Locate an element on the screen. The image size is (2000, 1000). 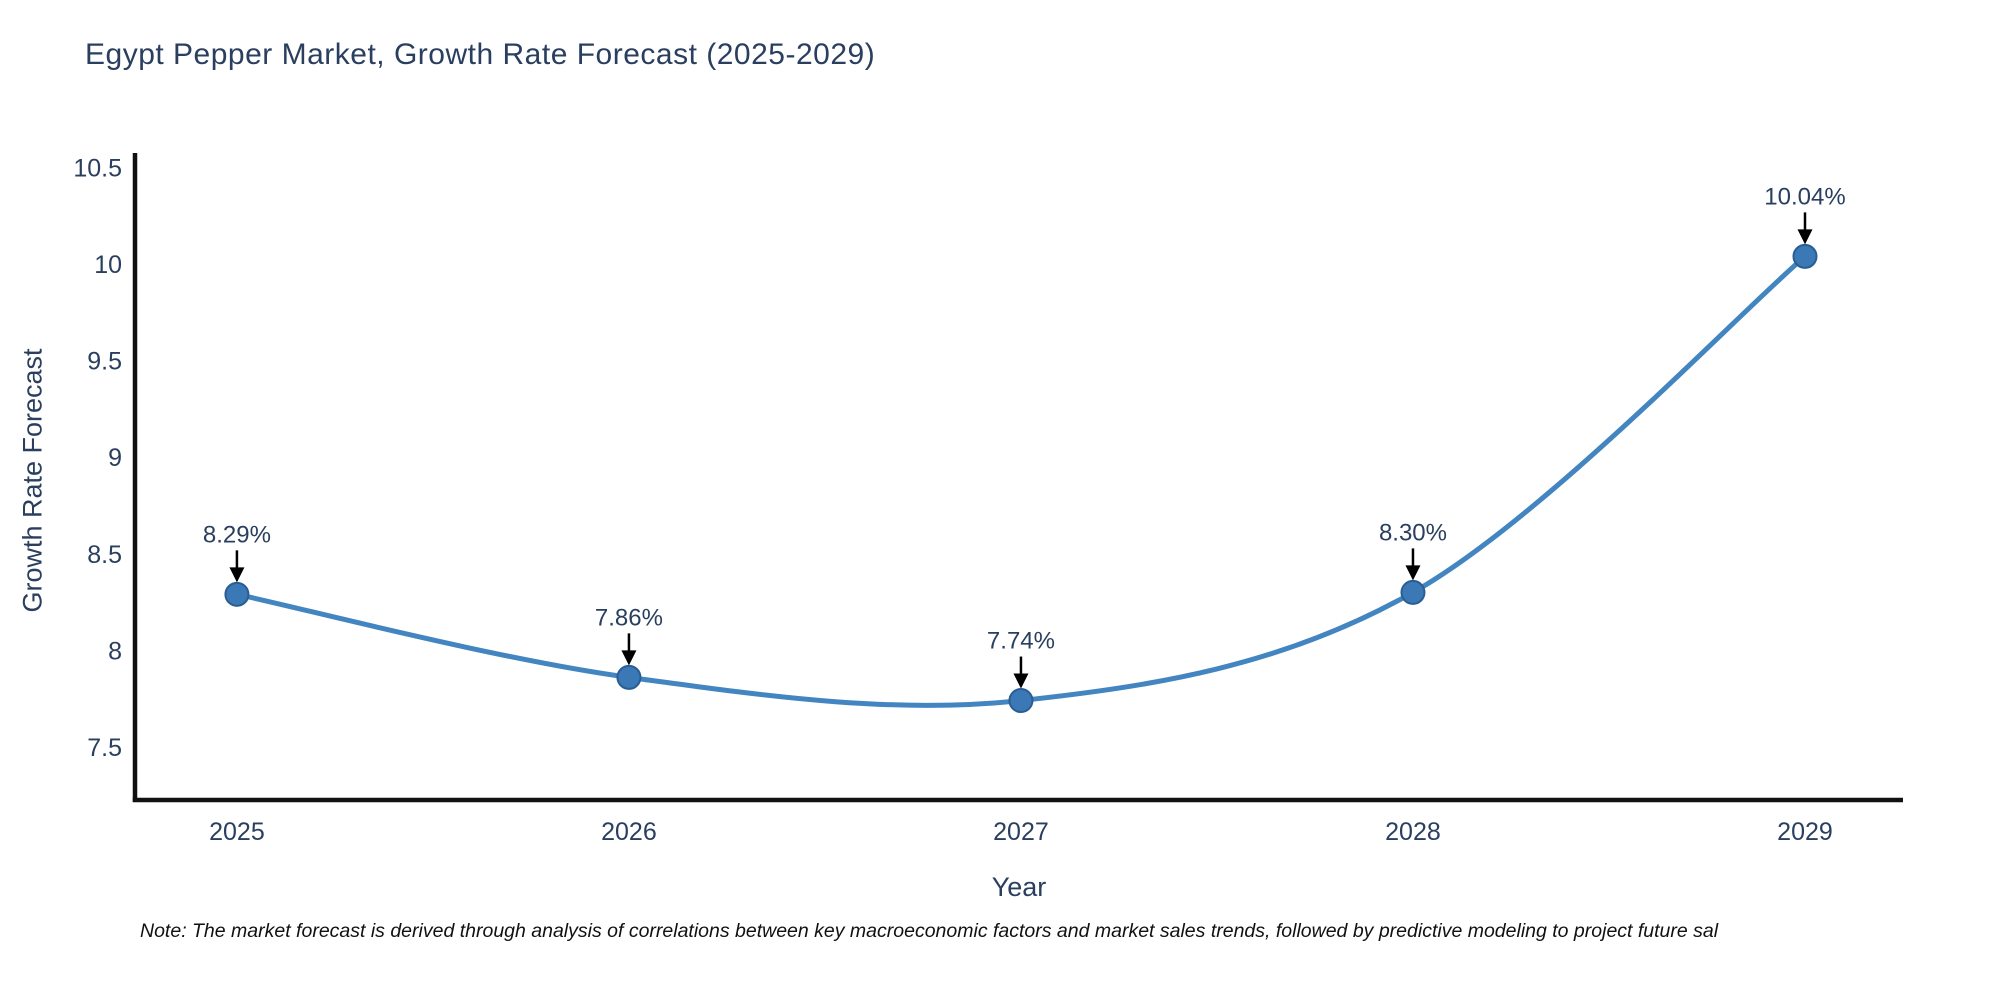
point-annotation: 7.74% is located at coordinates (1021, 658).